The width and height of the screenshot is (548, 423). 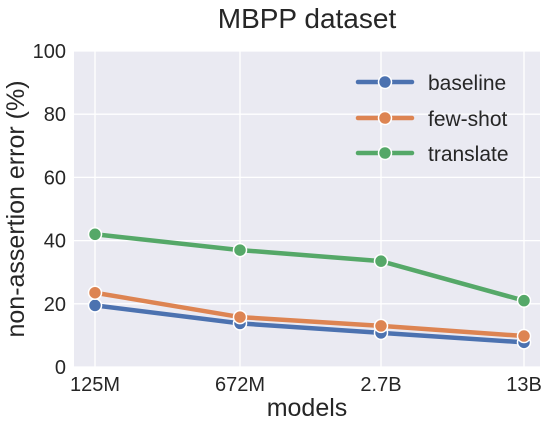 I want to click on x-tick-label: 125M, so click(x=95, y=385).